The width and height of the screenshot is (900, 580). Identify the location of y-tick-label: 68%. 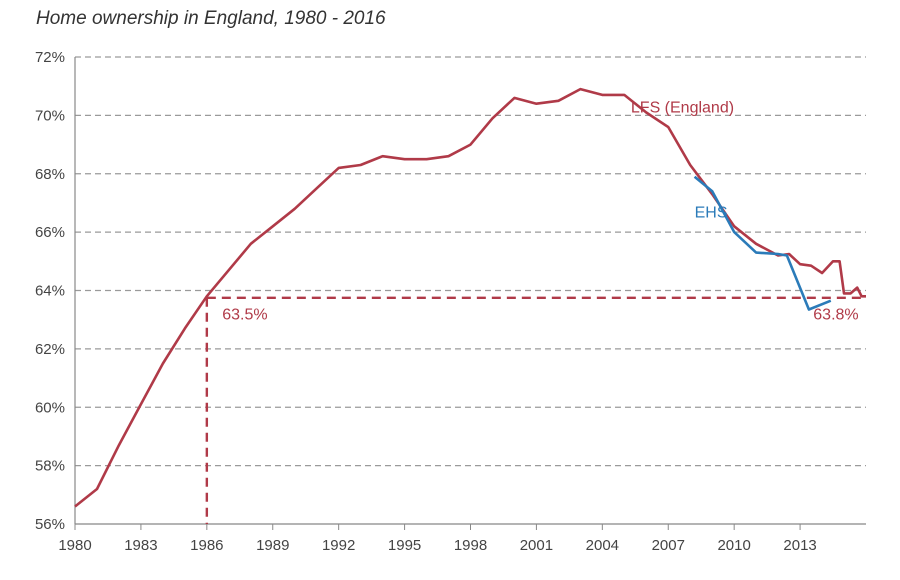
(50, 174).